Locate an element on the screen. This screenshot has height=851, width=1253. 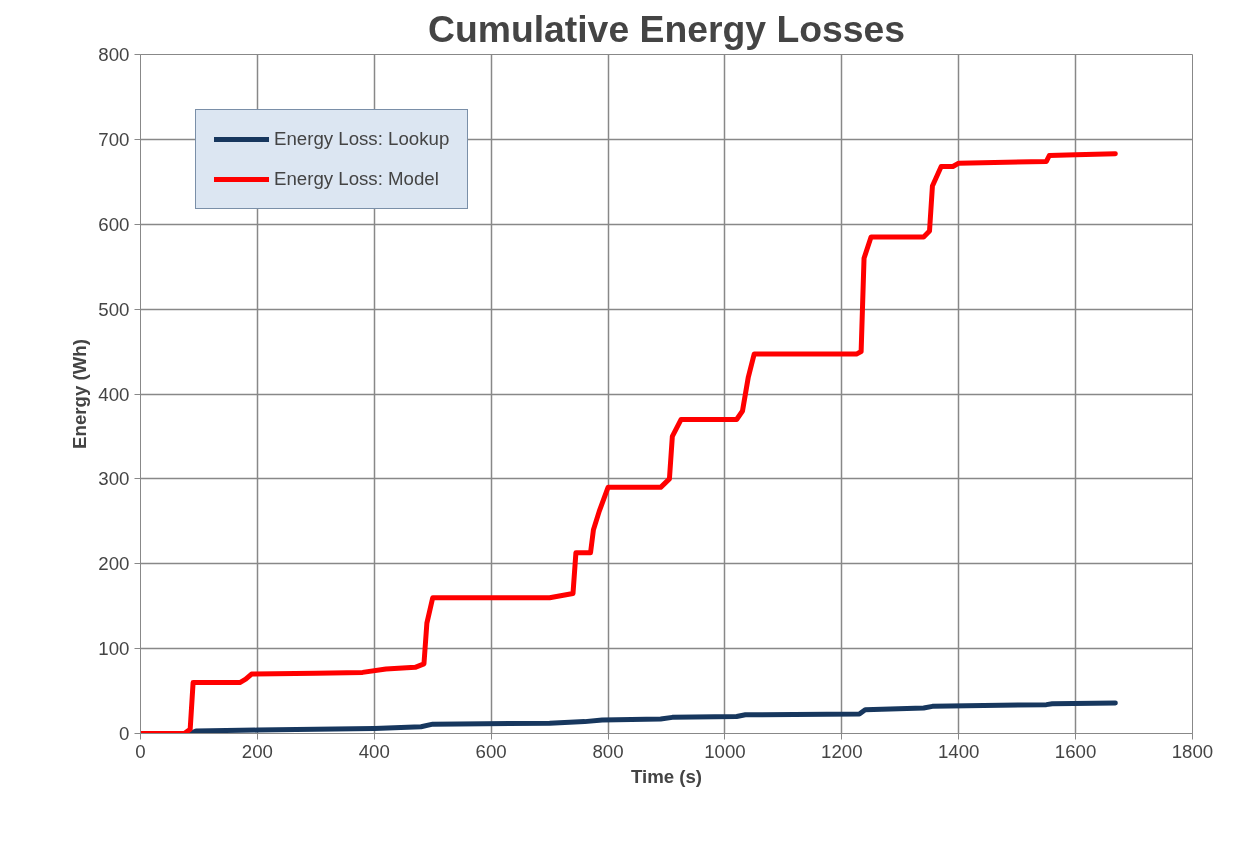
legend-label: Energy Loss: Model is located at coordinates (356, 179).